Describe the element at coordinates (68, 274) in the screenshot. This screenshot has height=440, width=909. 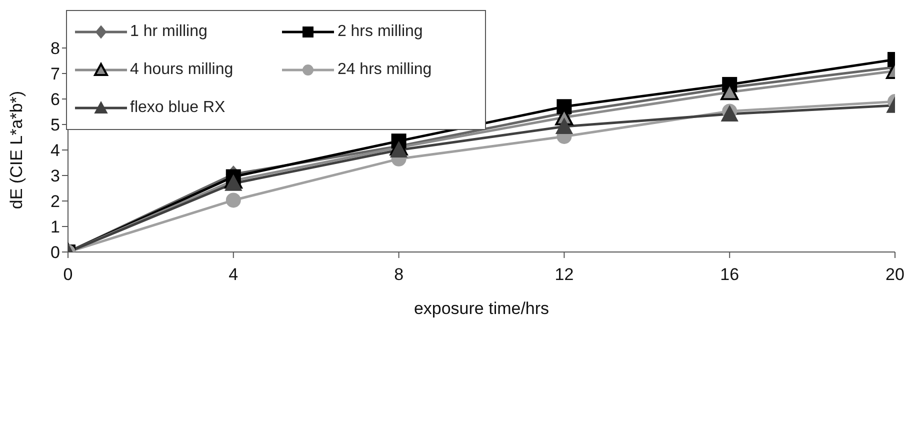
I see `x-tick-label: 0` at that location.